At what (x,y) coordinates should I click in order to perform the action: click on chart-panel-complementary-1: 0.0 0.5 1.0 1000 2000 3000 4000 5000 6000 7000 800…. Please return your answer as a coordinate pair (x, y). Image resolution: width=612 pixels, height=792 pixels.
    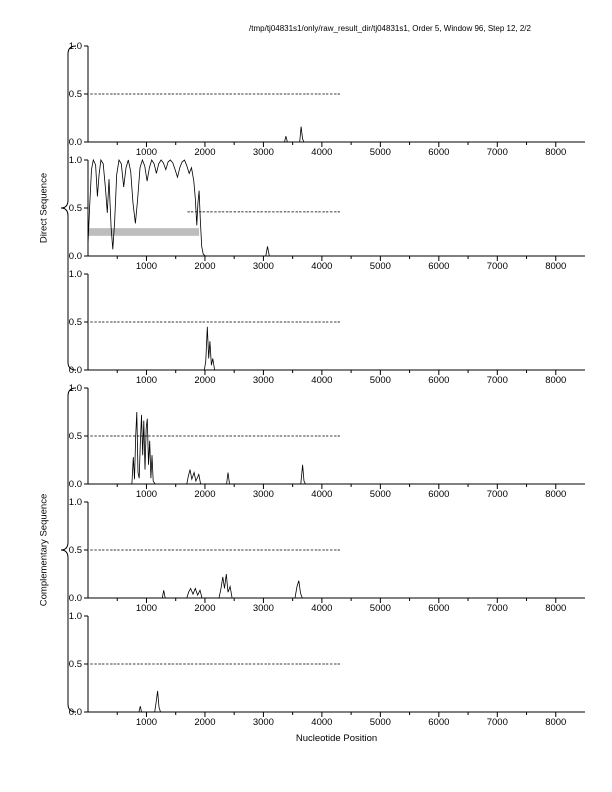
    Looking at the image, I should click on (327, 441).